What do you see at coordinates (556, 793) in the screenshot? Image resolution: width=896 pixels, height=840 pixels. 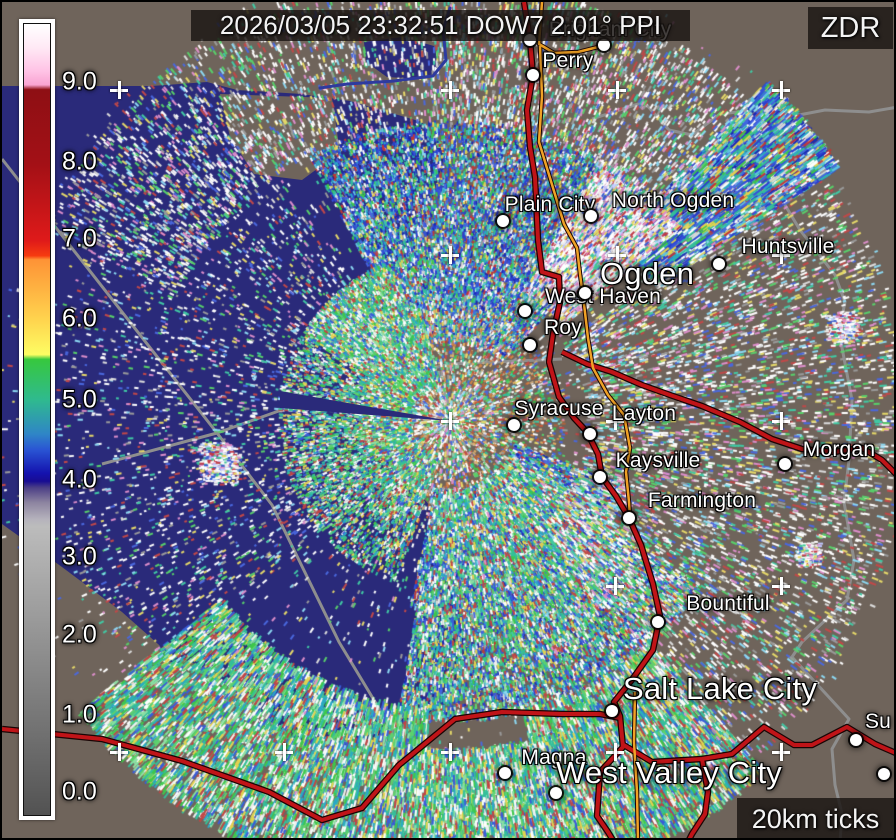 I see `city-dot-west-valley-city` at bounding box center [556, 793].